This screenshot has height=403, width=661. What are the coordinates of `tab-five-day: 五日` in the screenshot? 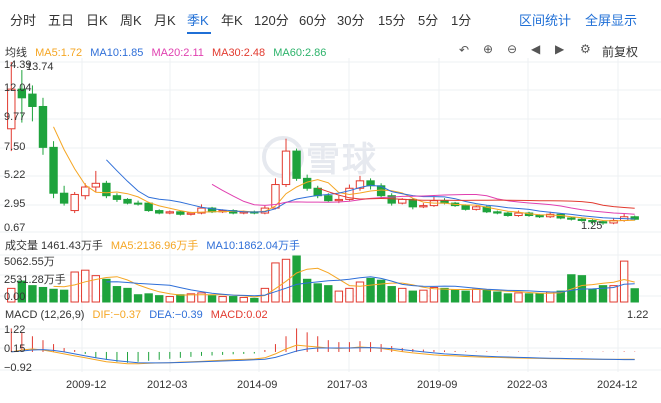 It's located at (61, 20).